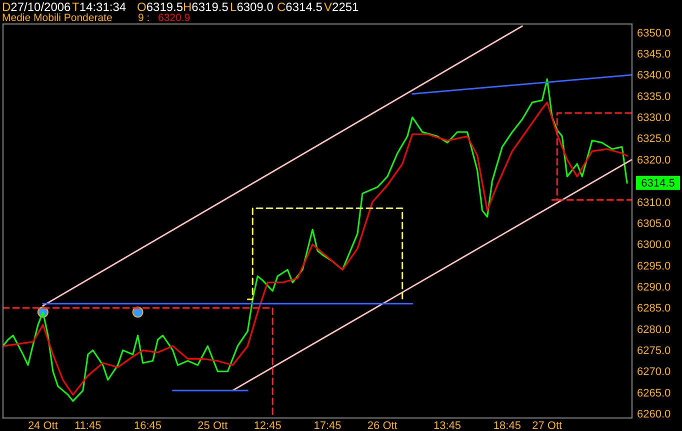 Image resolution: width=682 pixels, height=431 pixels. I want to click on y-tick-label: 6275.0, so click(654, 351).